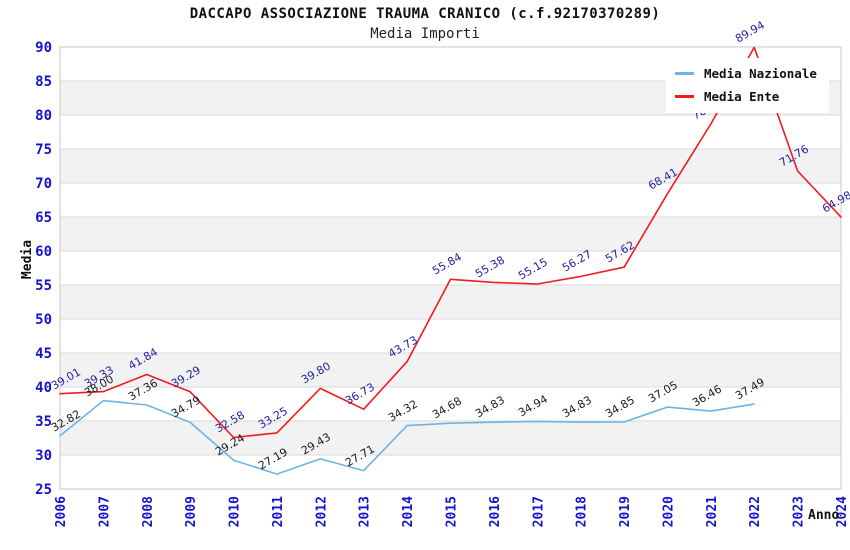  I want to click on y-tick-label: 40, so click(43, 388).